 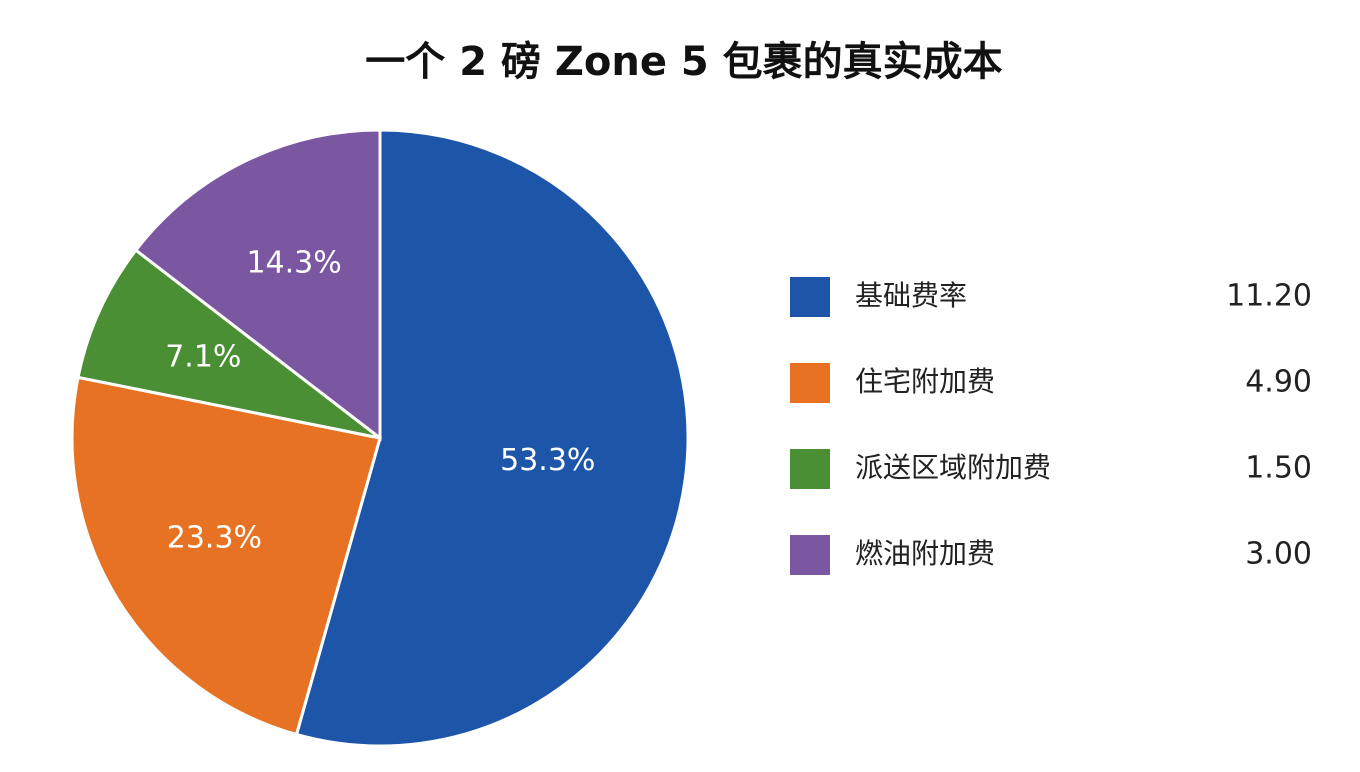 What do you see at coordinates (1278, 382) in the screenshot?
I see `legend-value: 4.90` at bounding box center [1278, 382].